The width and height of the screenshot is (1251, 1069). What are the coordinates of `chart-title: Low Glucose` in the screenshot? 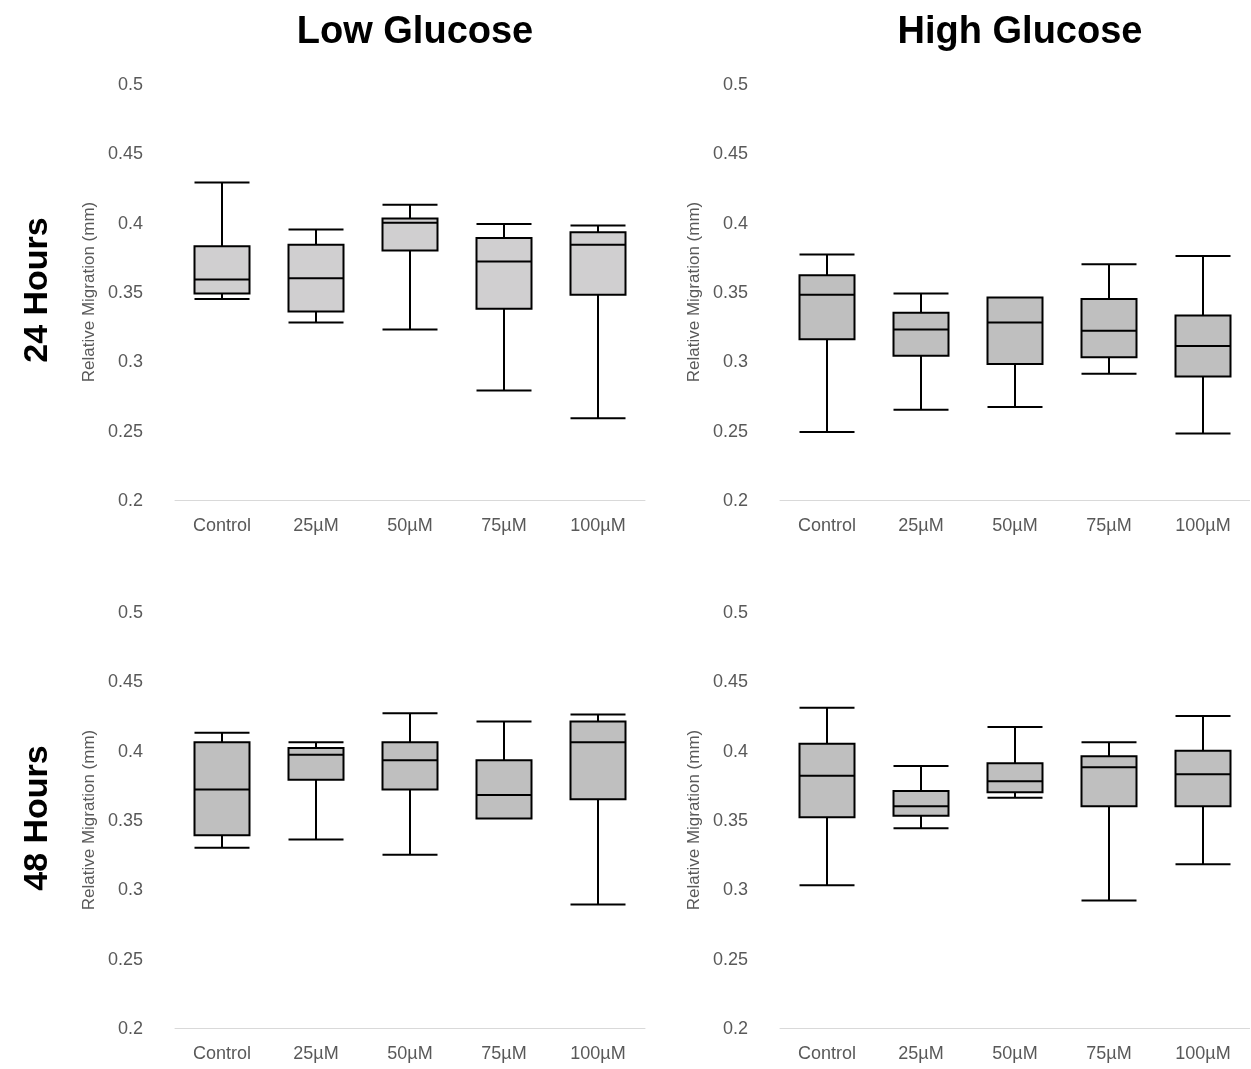 It's located at (415, 30).